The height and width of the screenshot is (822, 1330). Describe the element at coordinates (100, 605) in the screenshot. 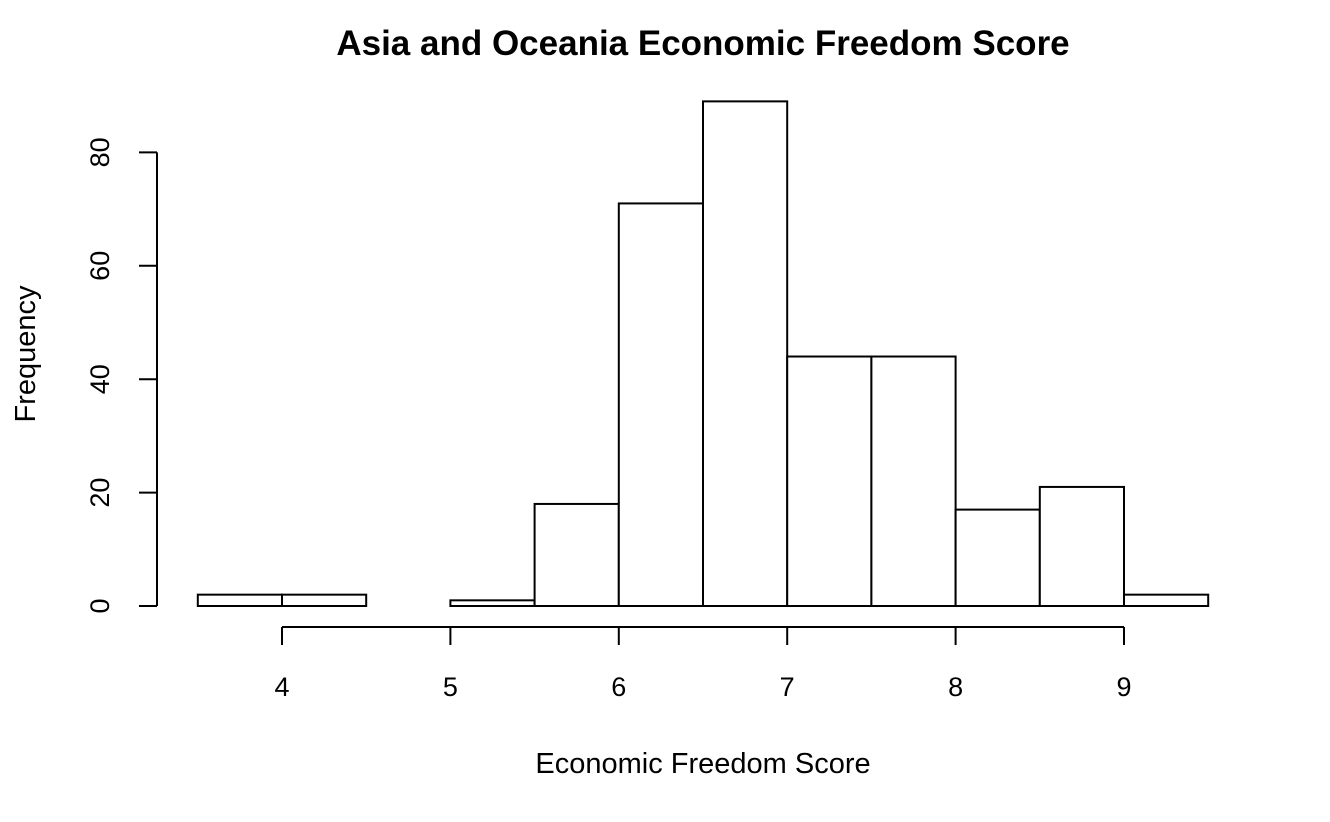

I see `y-tick-label: 0` at that location.